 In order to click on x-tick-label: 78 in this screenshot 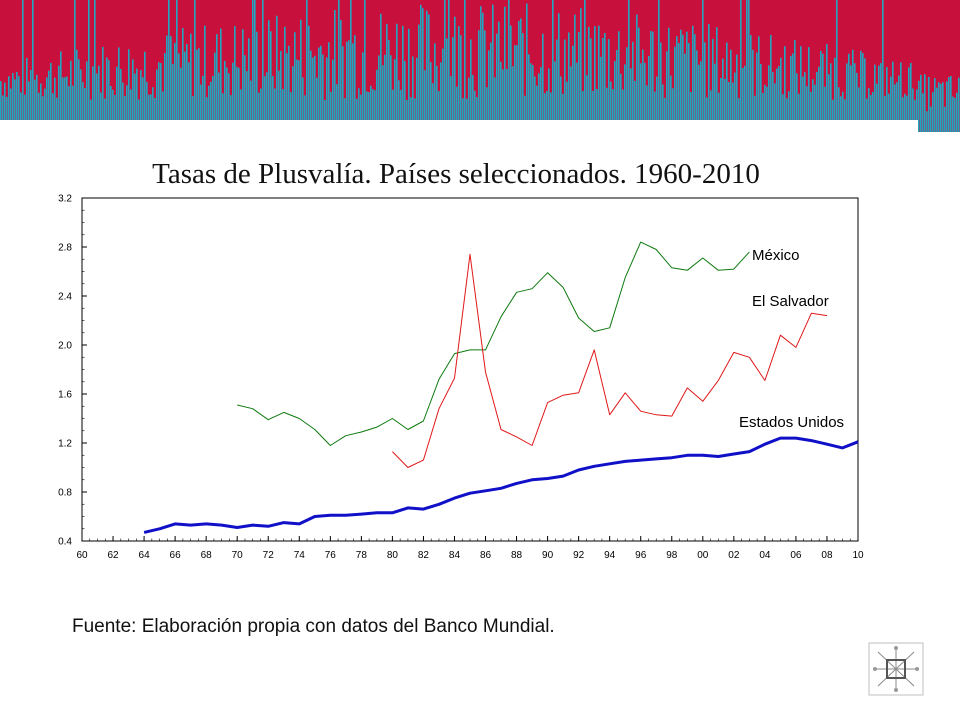, I will do `click(362, 555)`.